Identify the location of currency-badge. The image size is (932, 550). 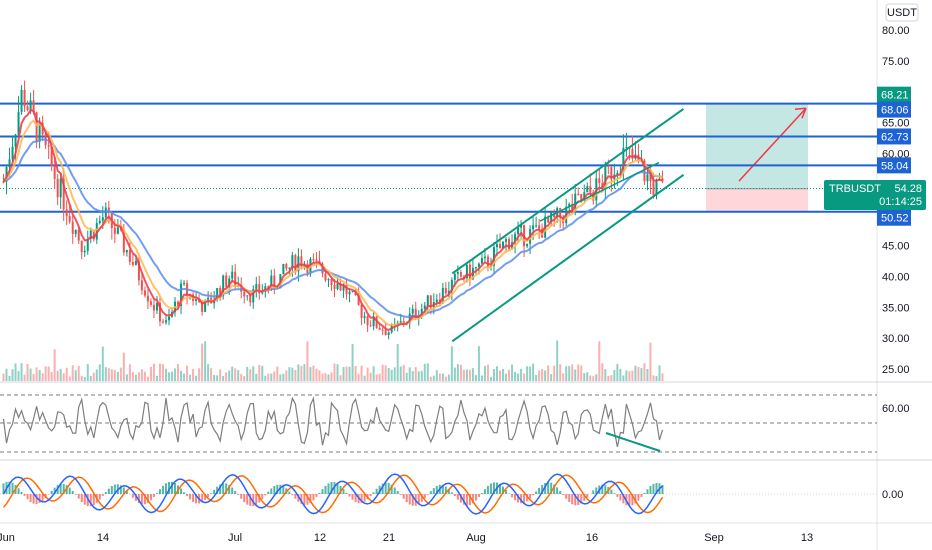
(902, 12).